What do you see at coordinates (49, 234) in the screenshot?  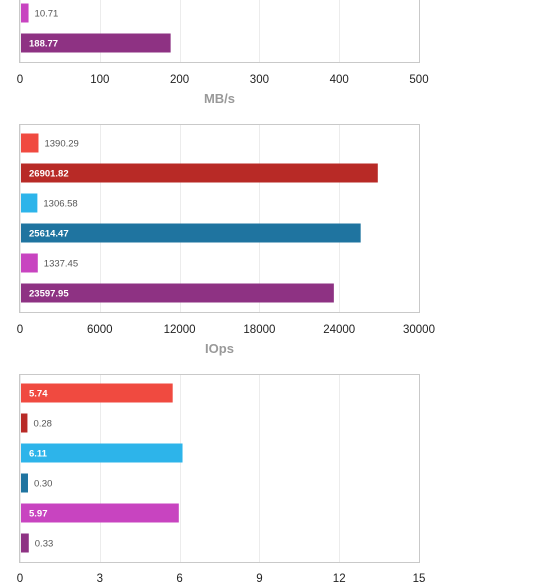 I see `bar-value-label: 25614.47` at bounding box center [49, 234].